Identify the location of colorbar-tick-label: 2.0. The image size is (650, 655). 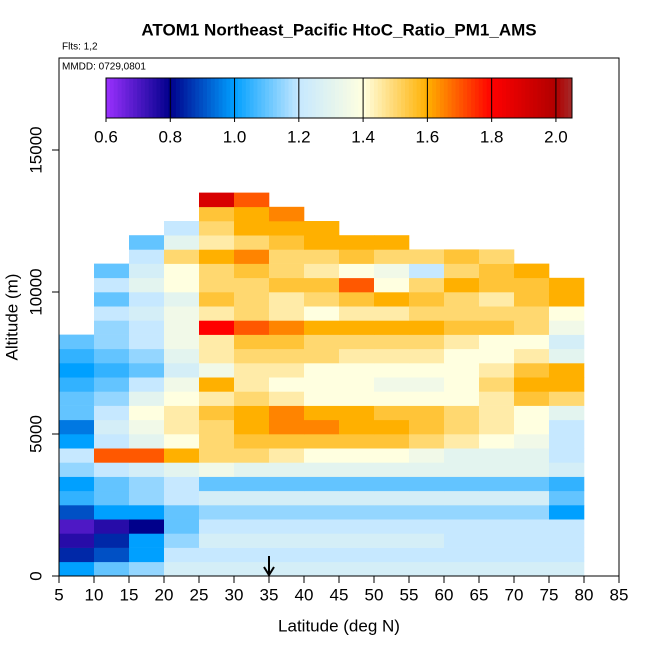
(556, 136).